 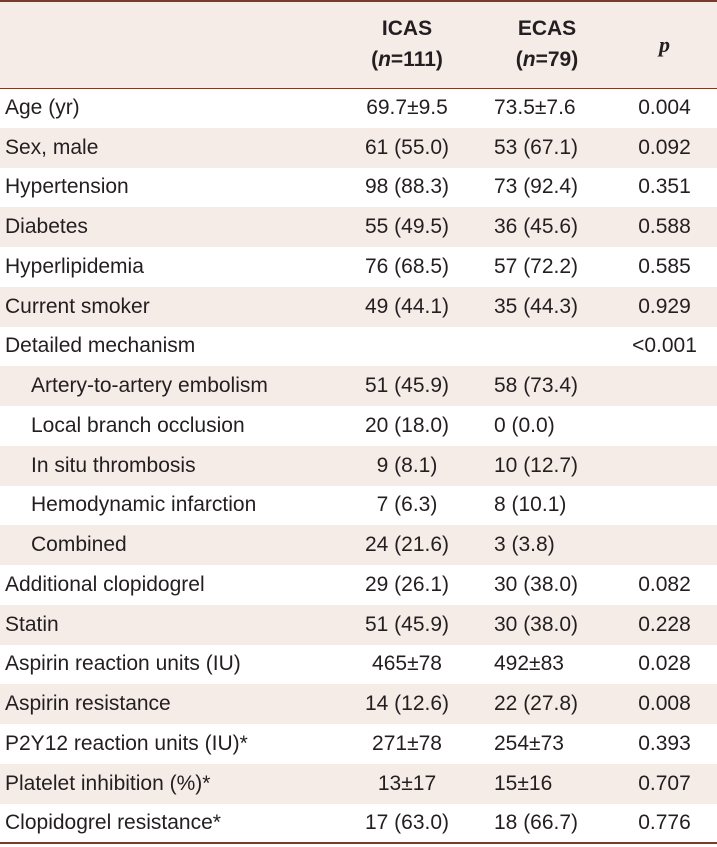 What do you see at coordinates (358, 545) in the screenshot?
I see `table-row: Combined 24 (21.6) 3 (3.8)` at bounding box center [358, 545].